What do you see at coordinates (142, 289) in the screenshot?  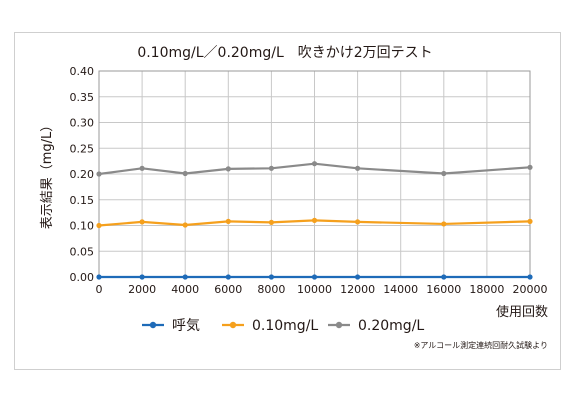 I see `x-tick-label: 2000` at bounding box center [142, 289].